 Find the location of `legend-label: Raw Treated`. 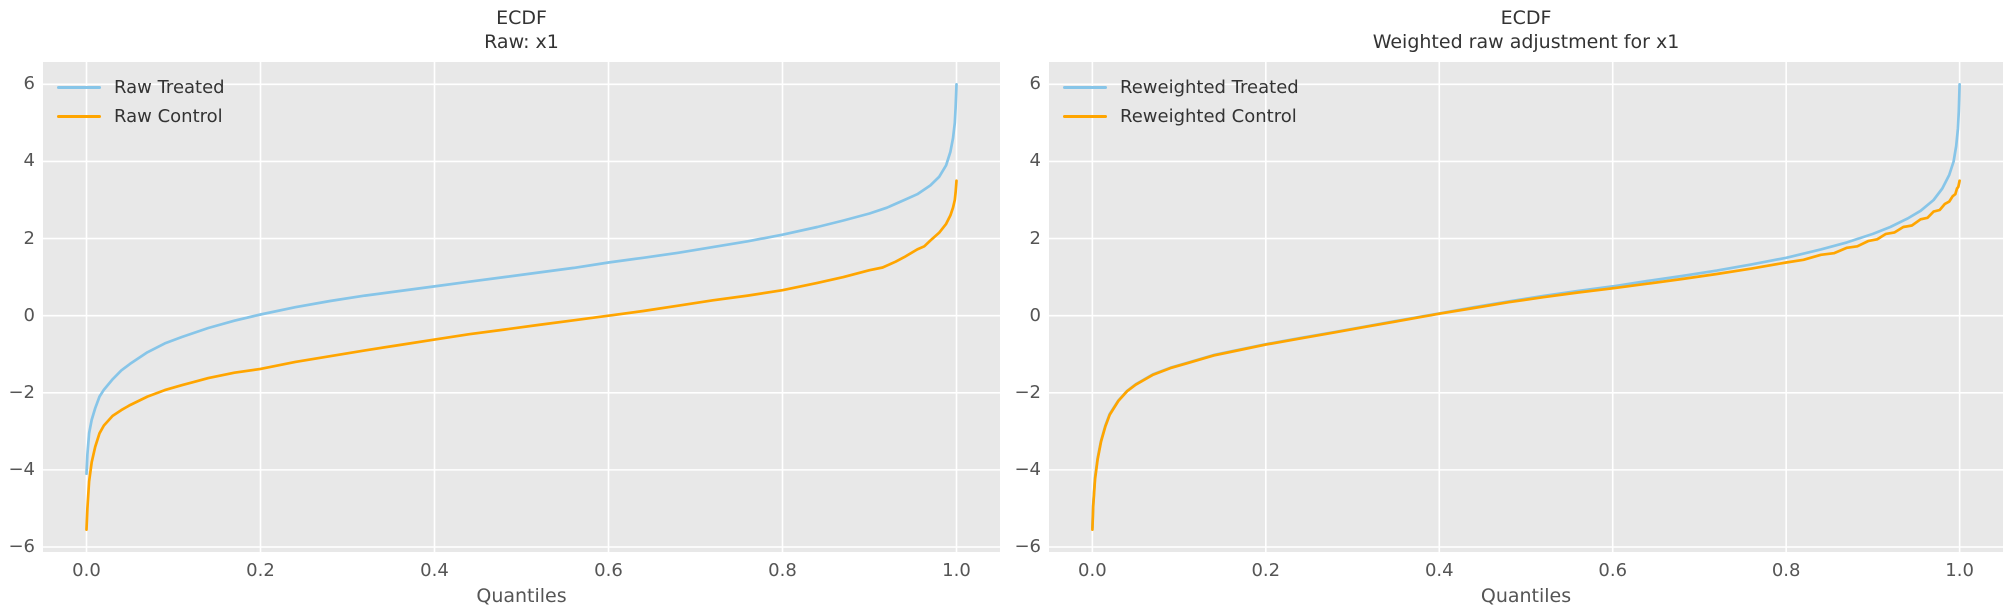

legend-label: Raw Treated is located at coordinates (169, 87).